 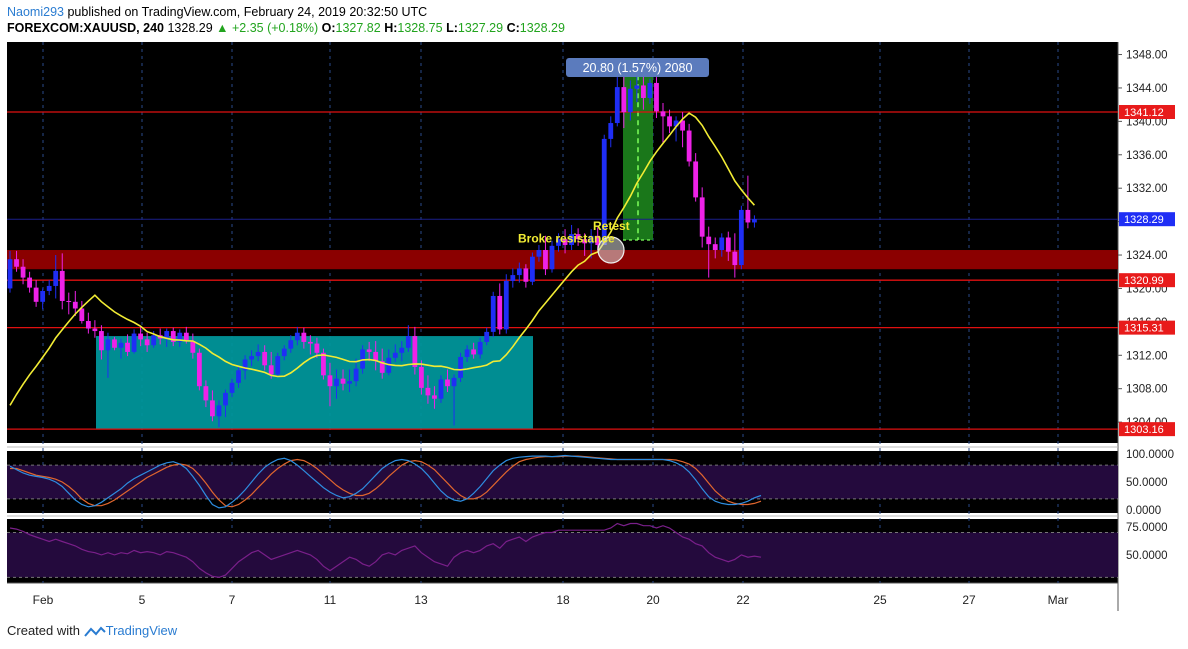 What do you see at coordinates (542, 28) in the screenshot?
I see `close-value: 1328.29` at bounding box center [542, 28].